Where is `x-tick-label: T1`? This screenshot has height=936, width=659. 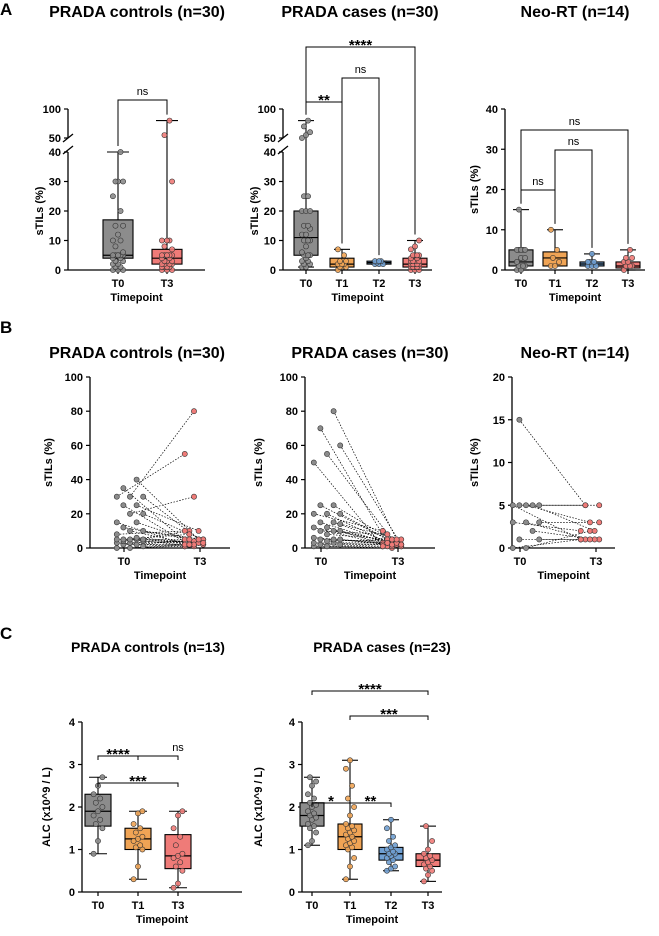
x-tick-label: T1 is located at coordinates (350, 906).